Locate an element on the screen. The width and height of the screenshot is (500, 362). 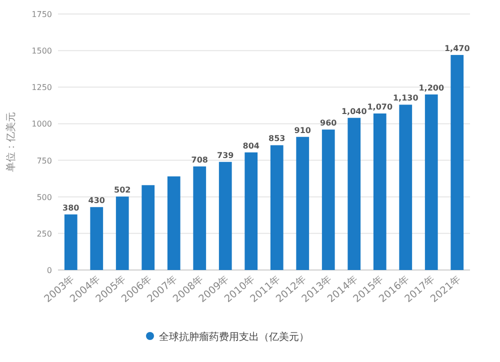
data-label: 1,070 is located at coordinates (380, 107).